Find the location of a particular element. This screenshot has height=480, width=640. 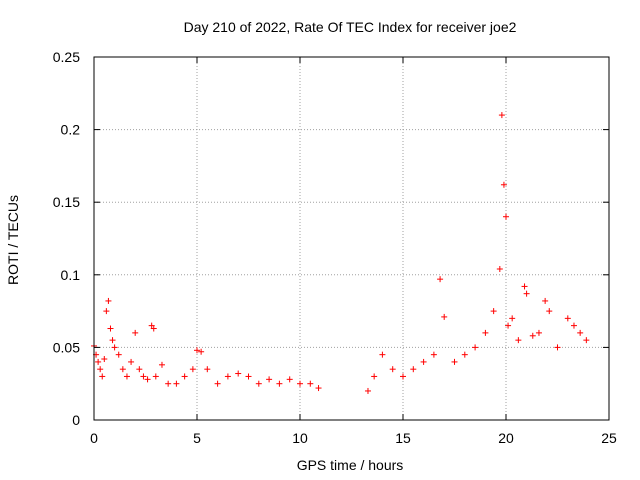

y-axis-label: ROTI / TECUs is located at coordinates (13, 240).